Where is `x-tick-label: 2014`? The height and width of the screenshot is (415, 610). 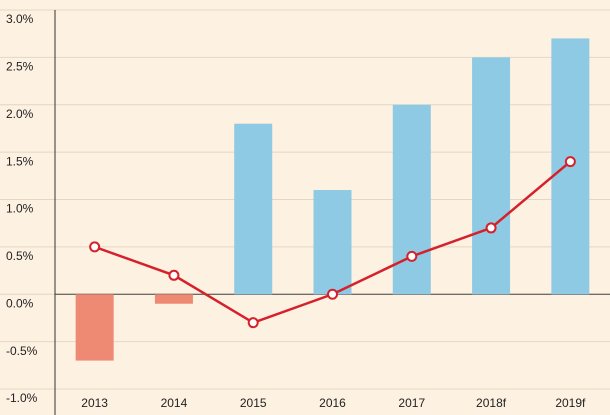
x-tick-label: 2014 is located at coordinates (174, 403).